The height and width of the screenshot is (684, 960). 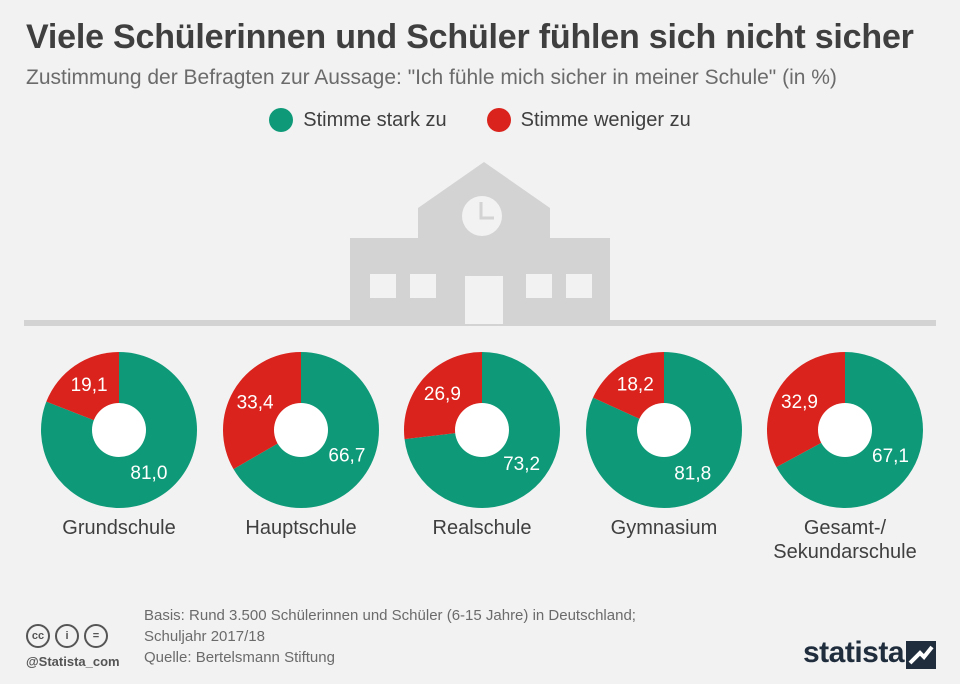 I want to click on donut-svg-2: 26,9 73,2, so click(x=482, y=430).